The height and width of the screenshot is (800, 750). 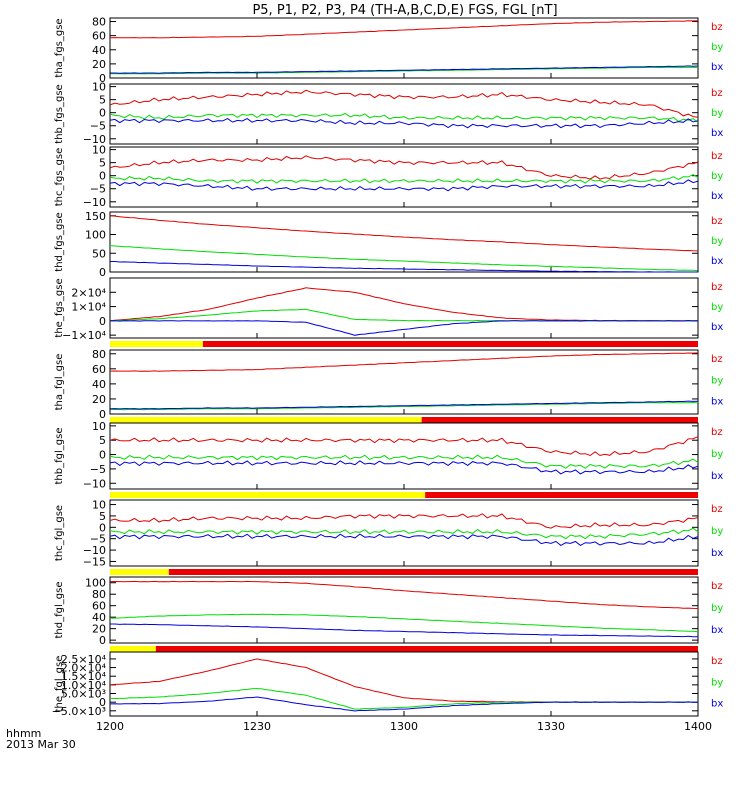 What do you see at coordinates (94, 139) in the screenshot?
I see `y-tick-label: −10` at bounding box center [94, 139].